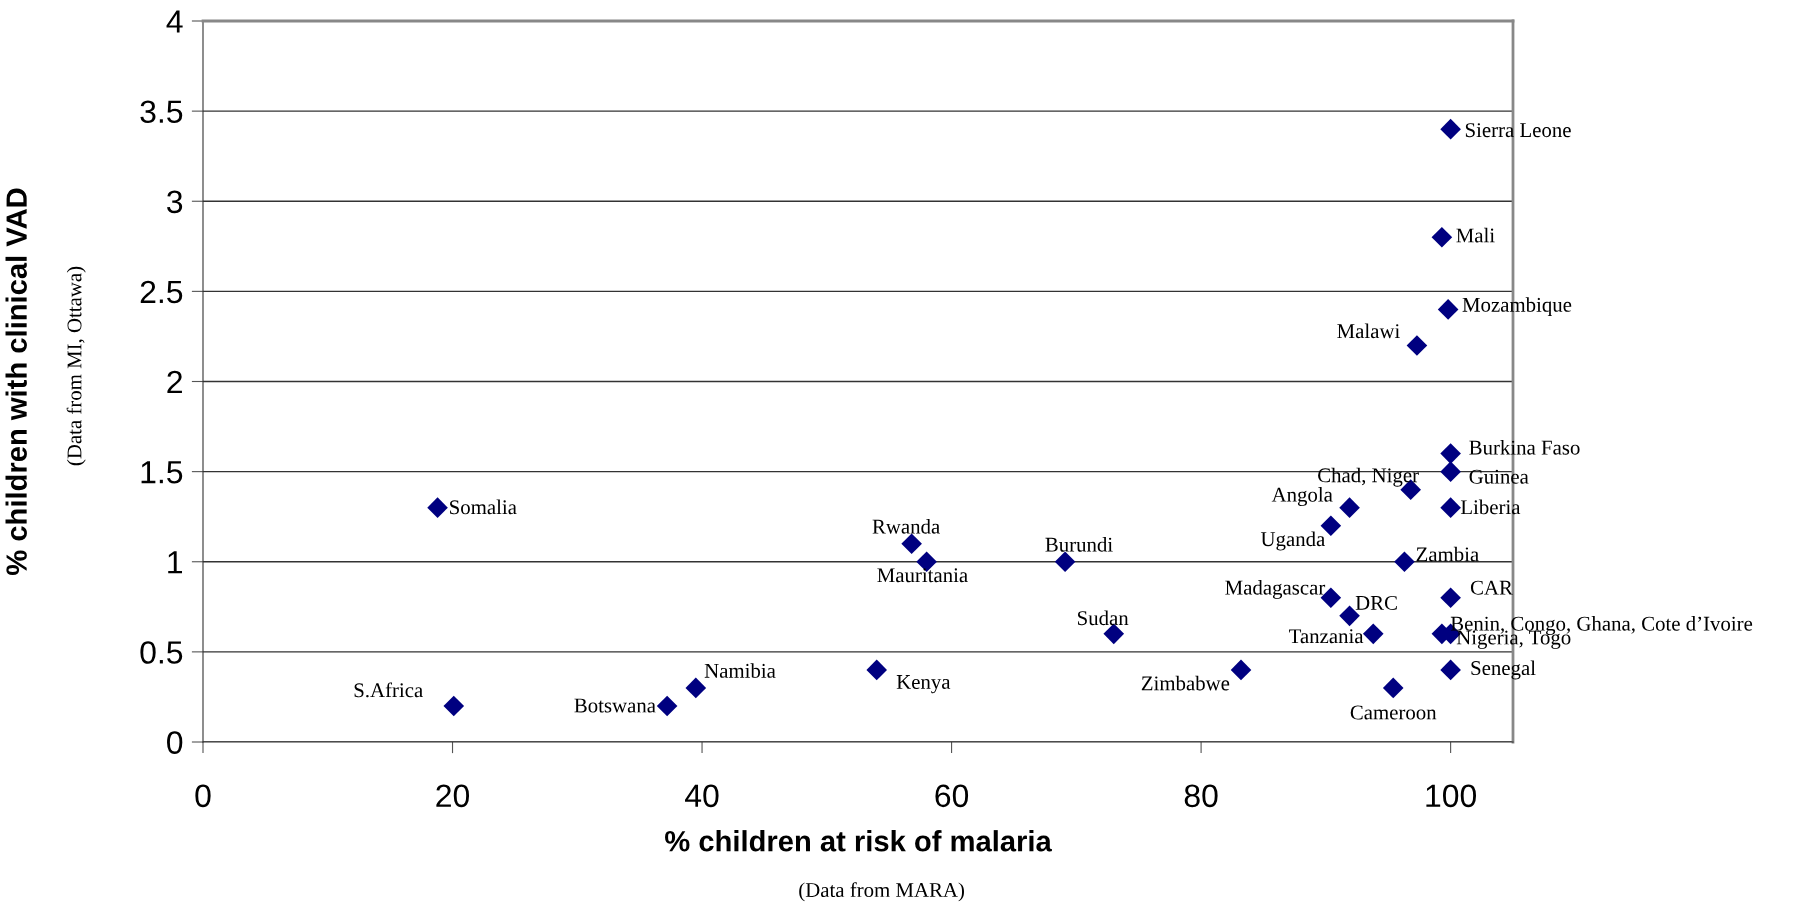 The height and width of the screenshot is (915, 1814). I want to click on annotation: Kenya, so click(923, 684).